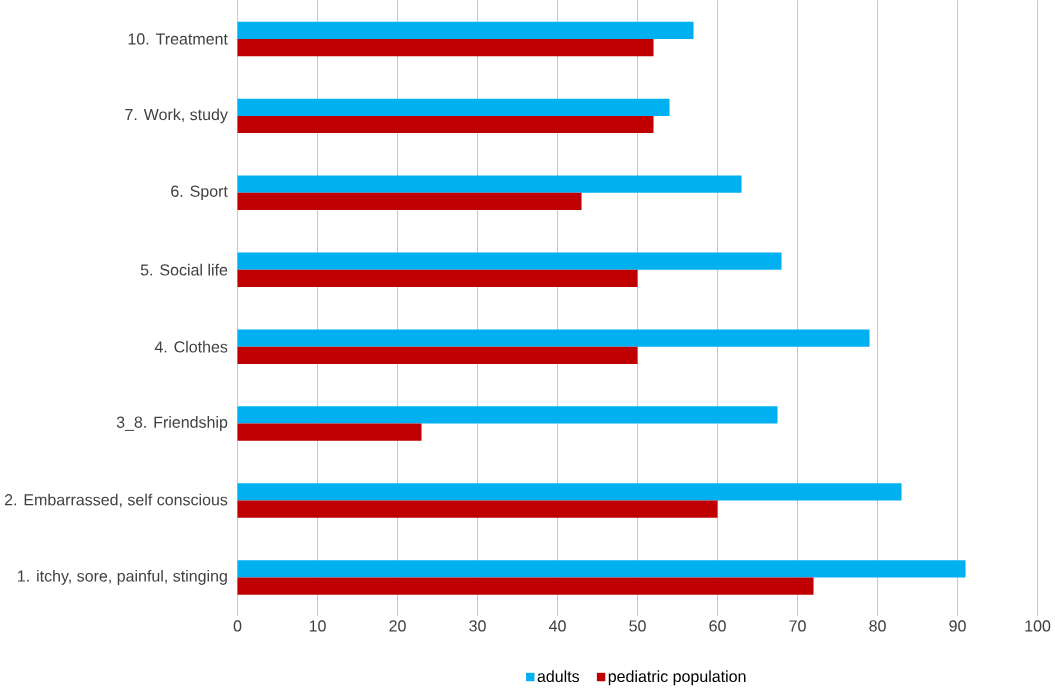  Describe the element at coordinates (172, 424) in the screenshot. I see `y-tick-label: 3_8. Friendship` at that location.